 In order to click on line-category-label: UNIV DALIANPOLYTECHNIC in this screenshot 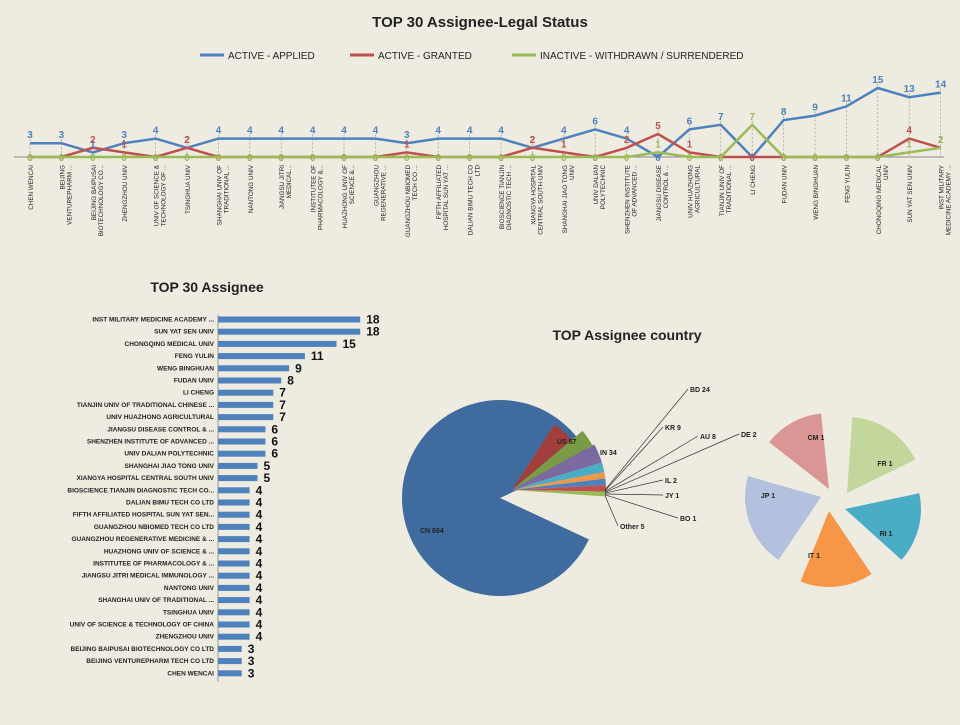, I will do `click(600, 187)`.